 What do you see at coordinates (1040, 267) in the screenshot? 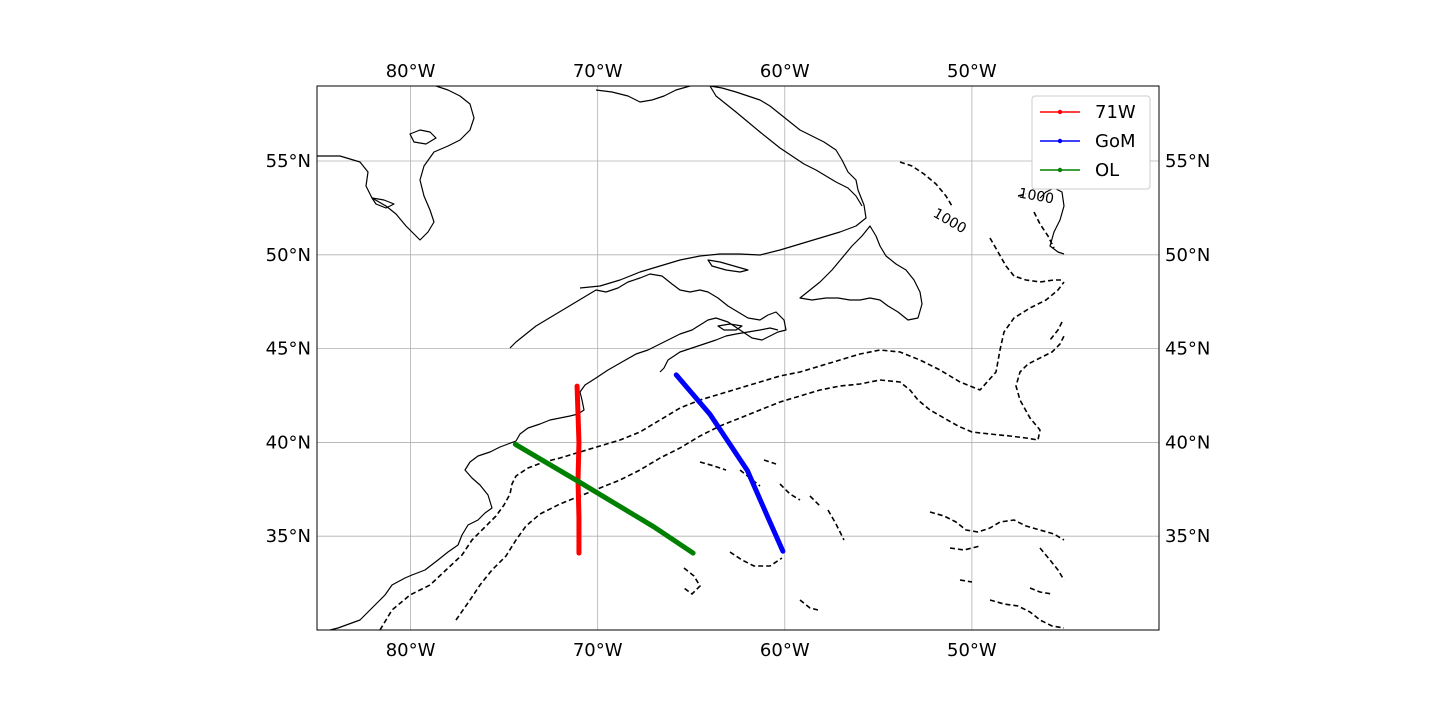
I see `isobath-greenland` at bounding box center [1040, 267].